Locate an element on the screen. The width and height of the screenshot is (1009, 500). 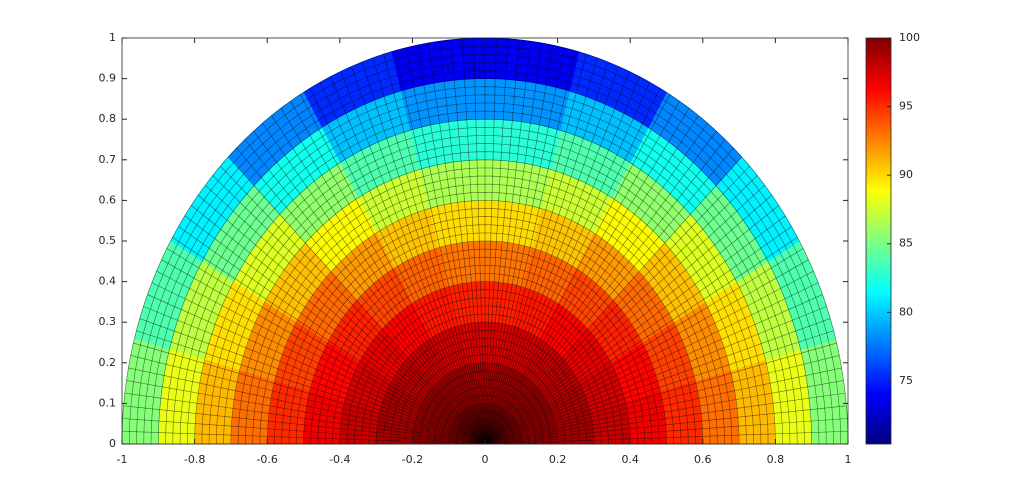
x-tick-label: 0.4 is located at coordinates (630, 459).